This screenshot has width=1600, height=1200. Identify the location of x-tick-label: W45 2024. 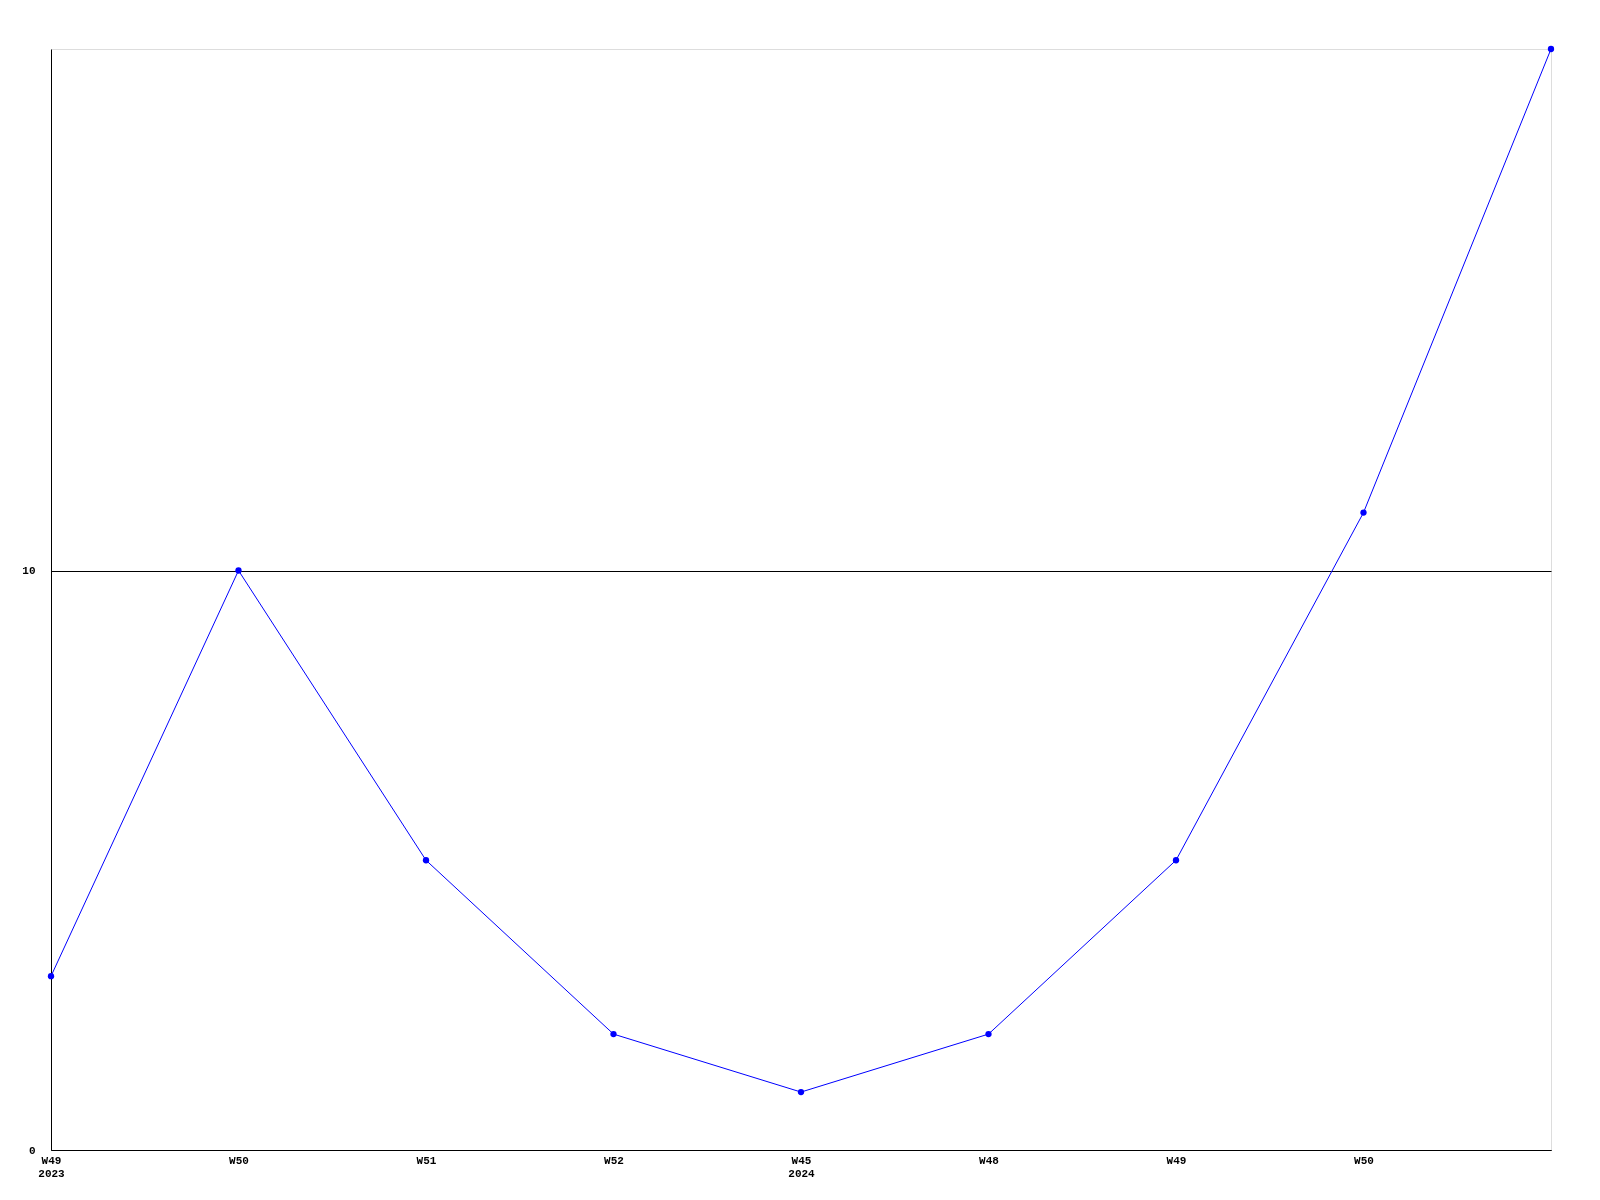
(802, 1167).